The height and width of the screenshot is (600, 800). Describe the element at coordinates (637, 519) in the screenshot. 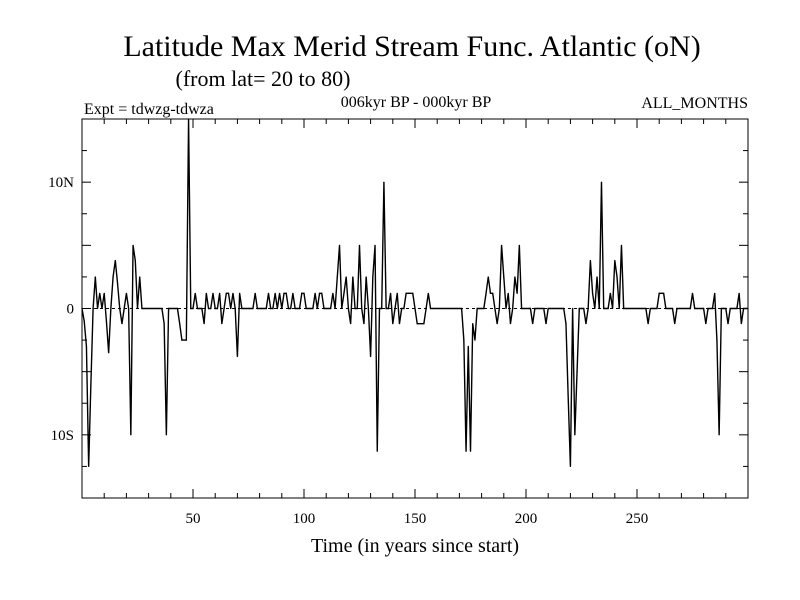

I see `x-tick-label: 250` at that location.